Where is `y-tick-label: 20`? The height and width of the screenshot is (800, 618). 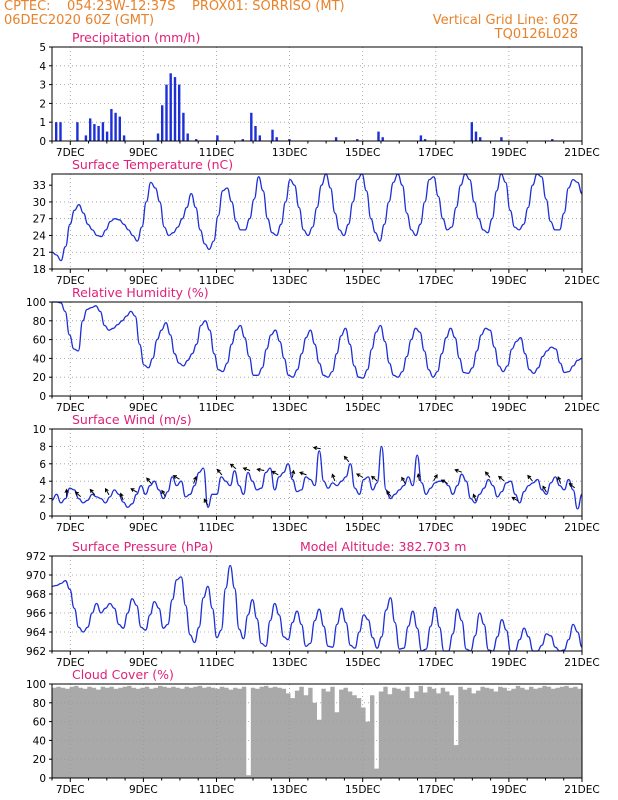
y-tick-label: 20 is located at coordinates (39, 760).